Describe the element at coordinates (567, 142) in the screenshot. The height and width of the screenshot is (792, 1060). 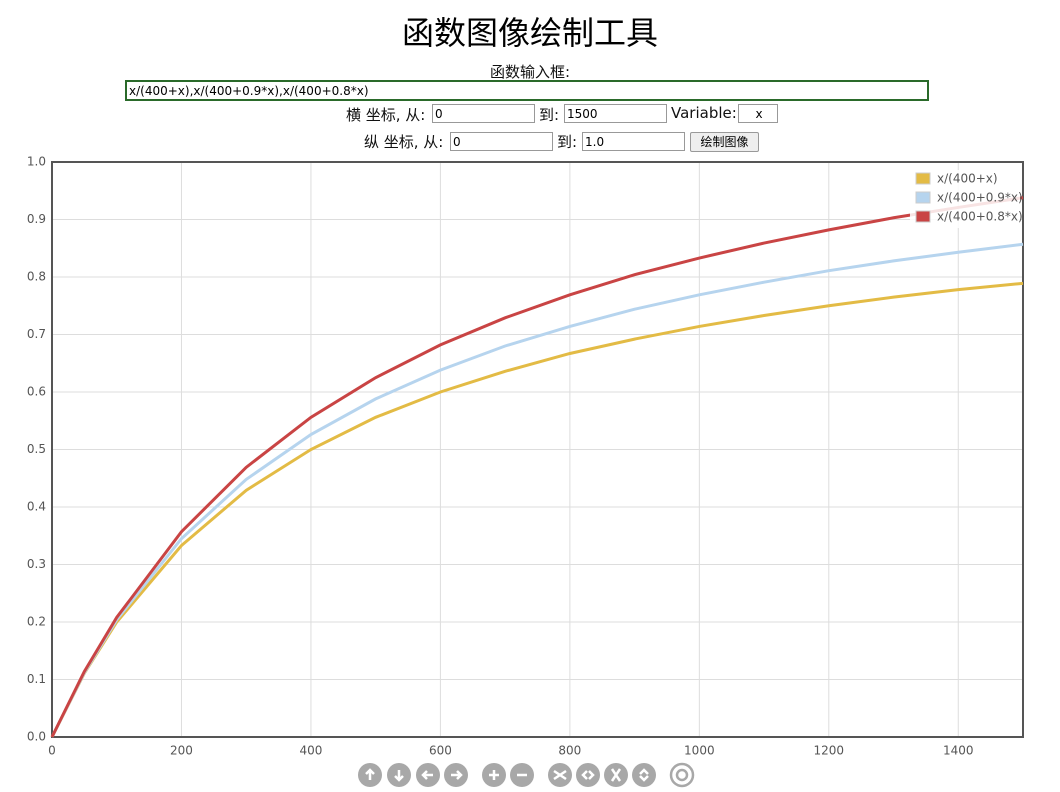
I see `y-to-label: 到:` at that location.